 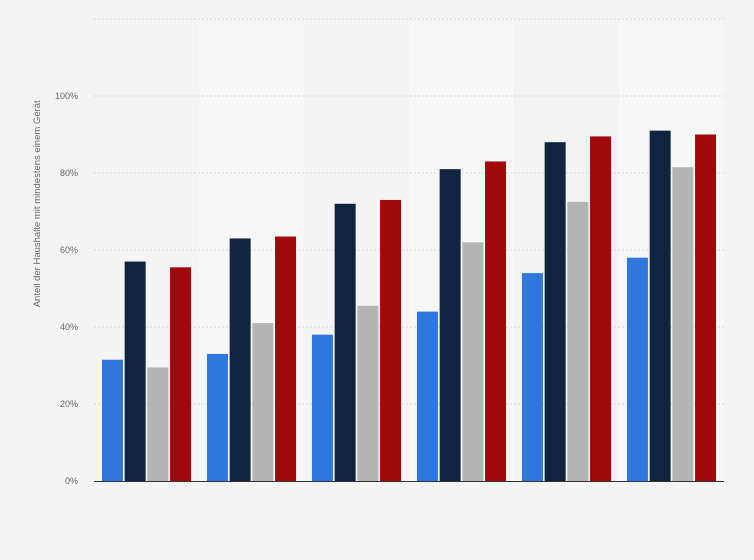 What do you see at coordinates (66, 288) in the screenshot?
I see `y-axis-tick-labels: 0% 20% 40% 60% 80% 100%` at bounding box center [66, 288].